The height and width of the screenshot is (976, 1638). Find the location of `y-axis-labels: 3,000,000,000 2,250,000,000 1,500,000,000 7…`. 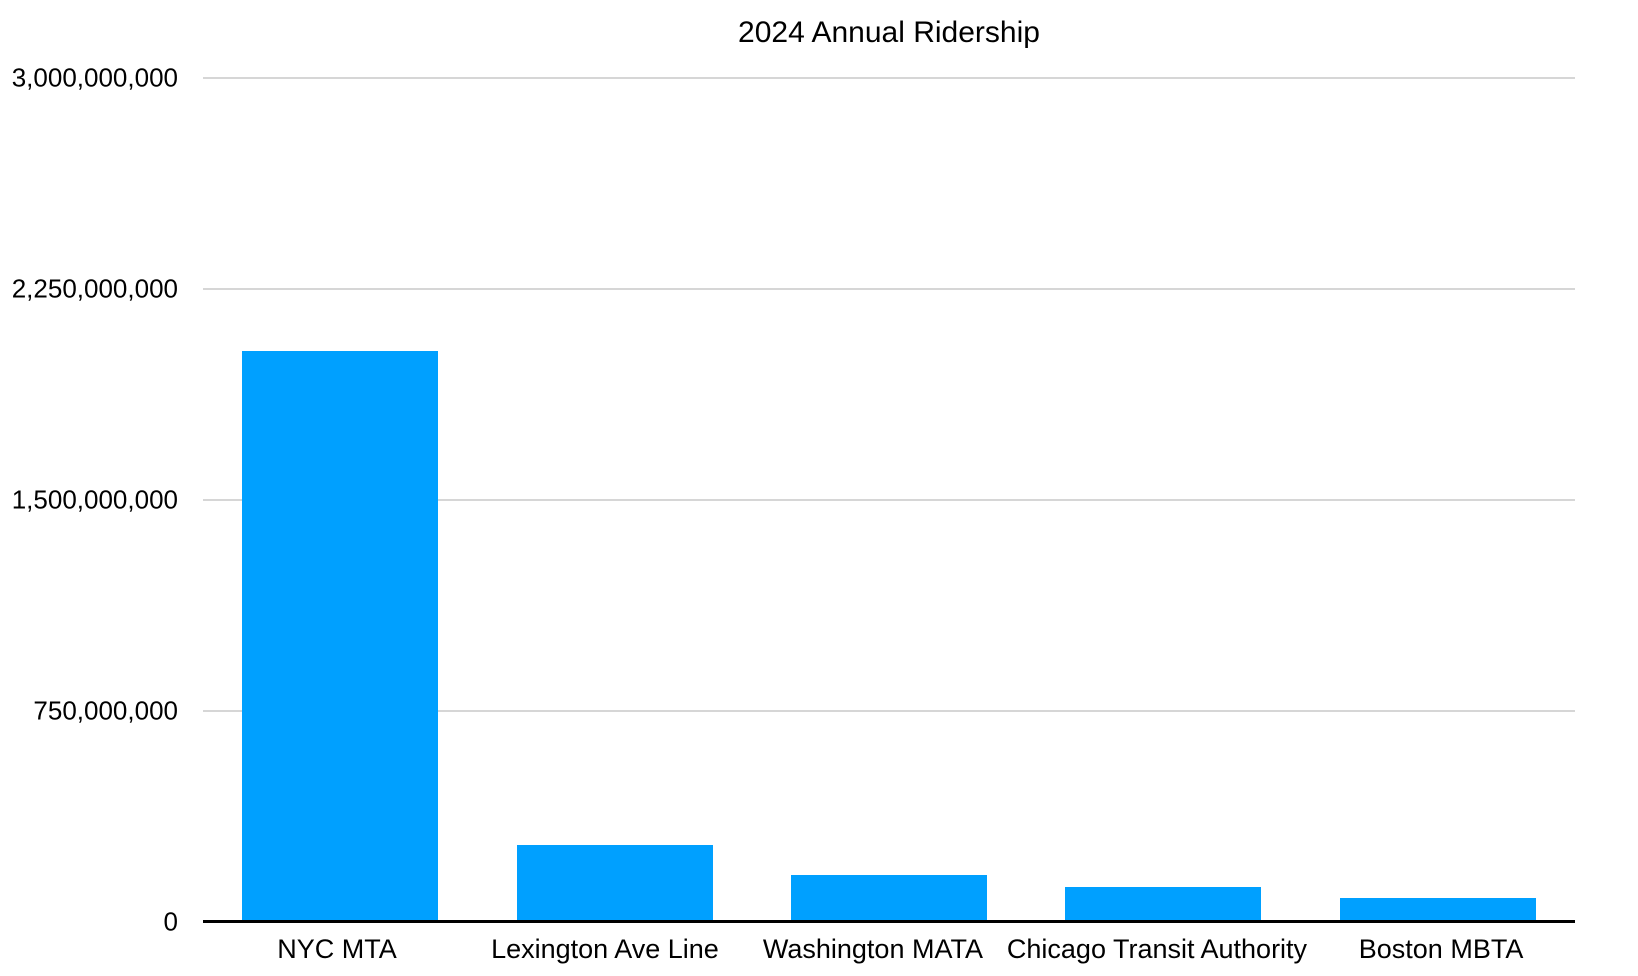

y-axis-labels: 3,000,000,000 2,250,000,000 1,500,000,000 7… is located at coordinates (89, 500).